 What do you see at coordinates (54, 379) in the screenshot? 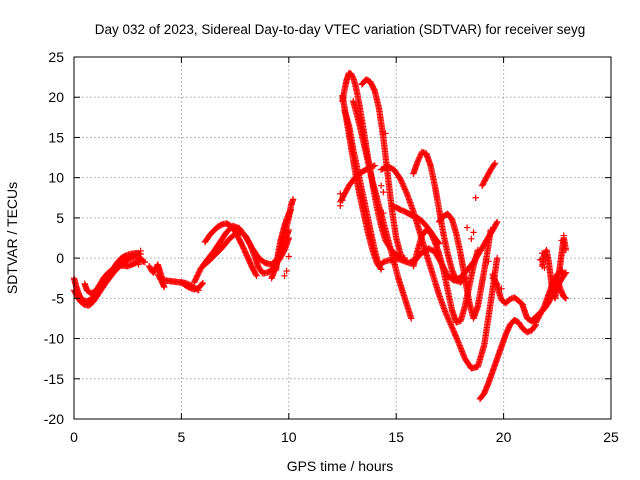
I see `y-tick-label: -15` at bounding box center [54, 379].